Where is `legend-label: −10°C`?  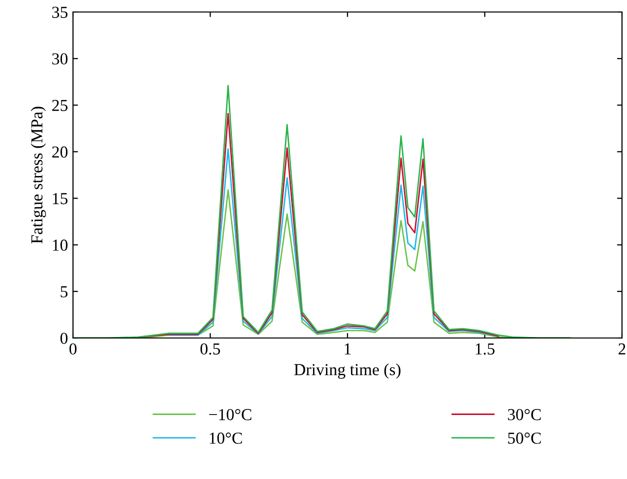 legend-label: −10°C is located at coordinates (230, 414).